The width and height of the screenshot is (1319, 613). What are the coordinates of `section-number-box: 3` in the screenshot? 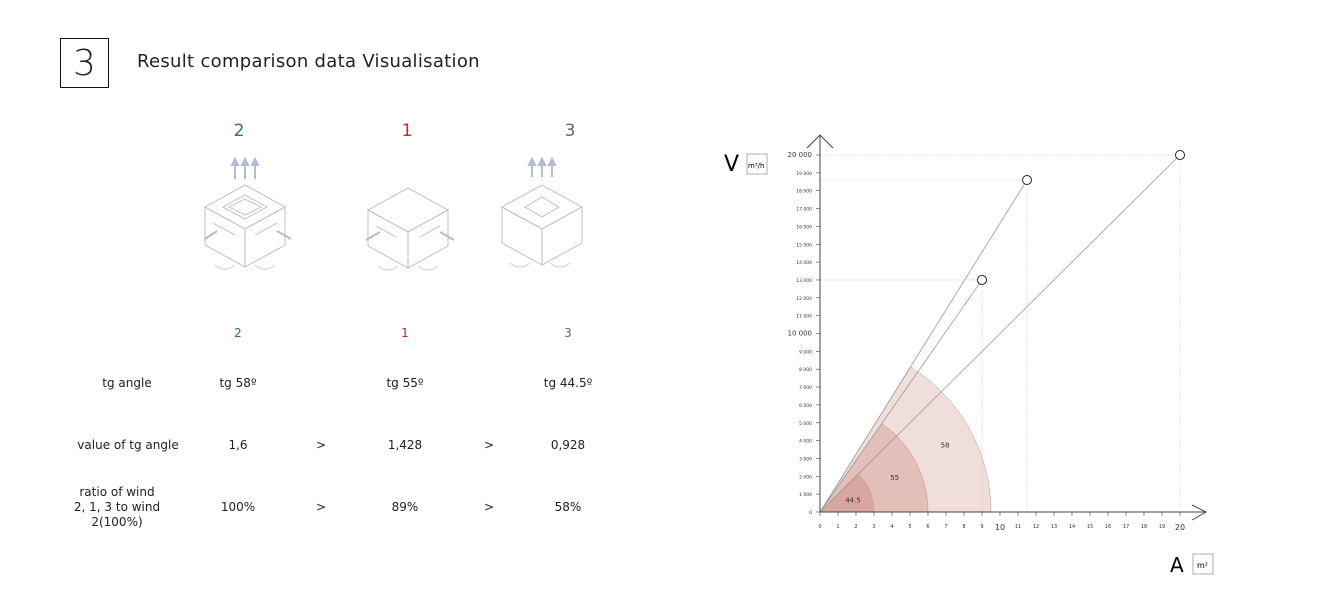 It's located at (84, 63).